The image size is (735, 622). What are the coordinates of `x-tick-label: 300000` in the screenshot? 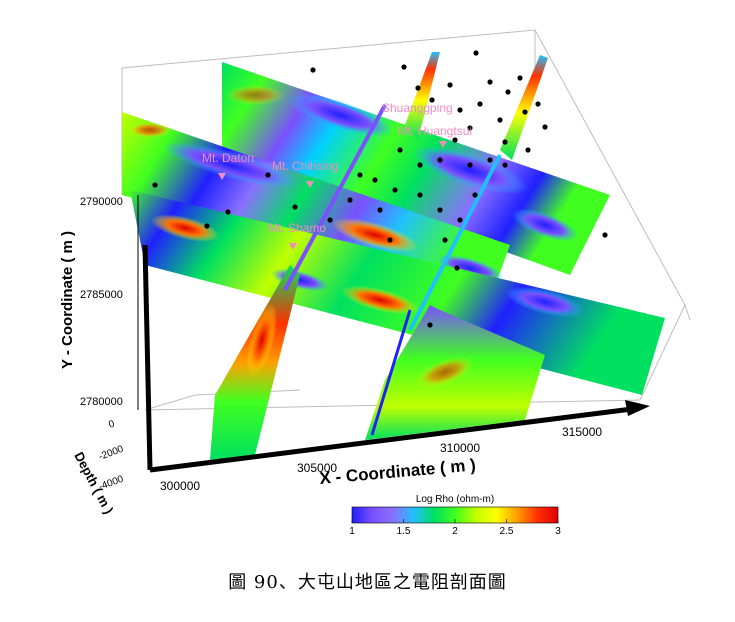 It's located at (180, 486).